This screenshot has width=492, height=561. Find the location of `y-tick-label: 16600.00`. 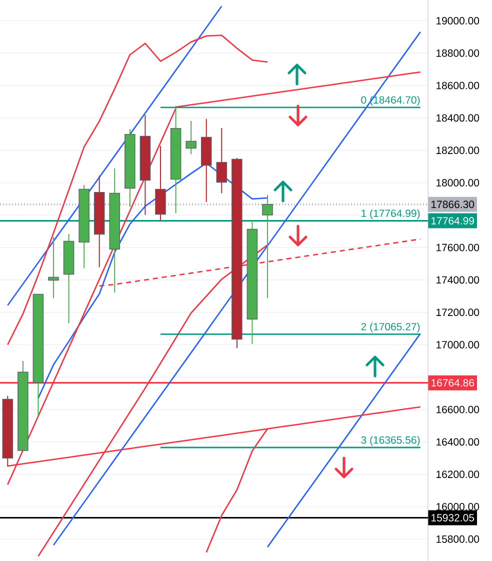

y-tick-label: 16600.00 is located at coordinates (458, 410).